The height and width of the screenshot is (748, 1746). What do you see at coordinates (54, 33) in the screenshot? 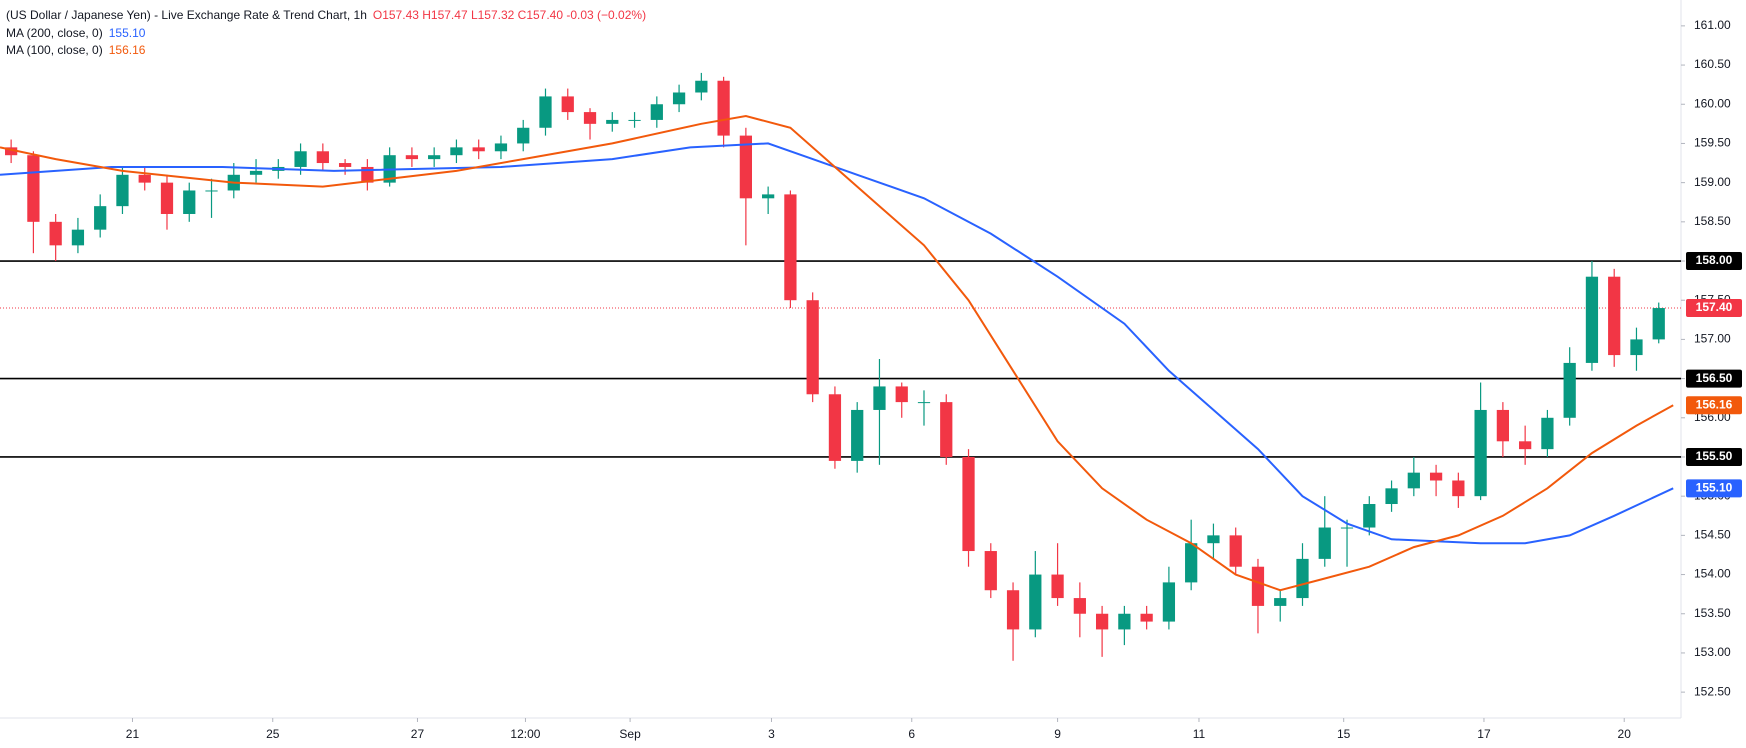
I see `legend-name: MA (200, close, 0)` at bounding box center [54, 33].